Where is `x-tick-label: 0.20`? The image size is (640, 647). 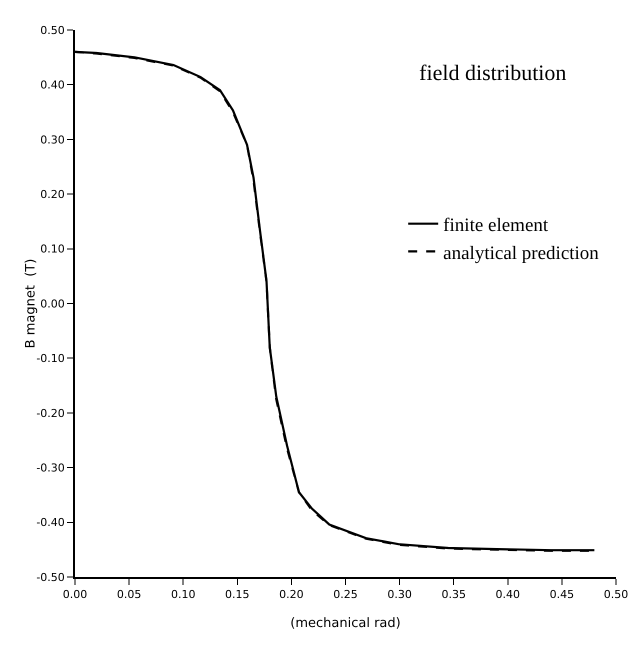 x-tick-label: 0.20 is located at coordinates (291, 595).